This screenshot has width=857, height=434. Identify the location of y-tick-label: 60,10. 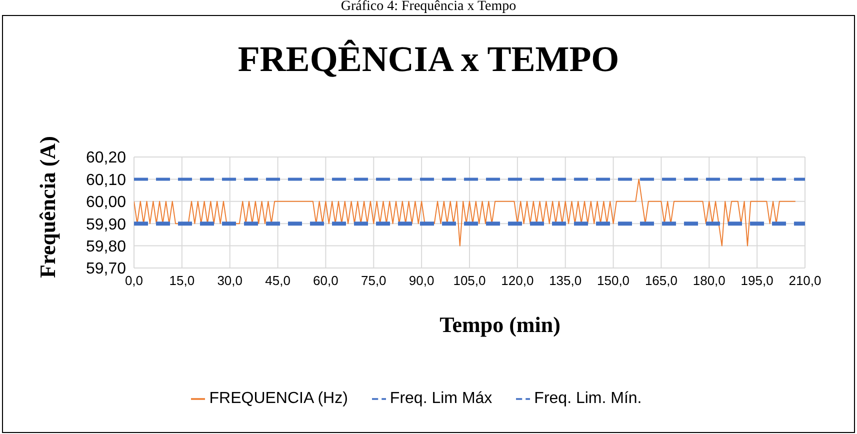
(106, 180).